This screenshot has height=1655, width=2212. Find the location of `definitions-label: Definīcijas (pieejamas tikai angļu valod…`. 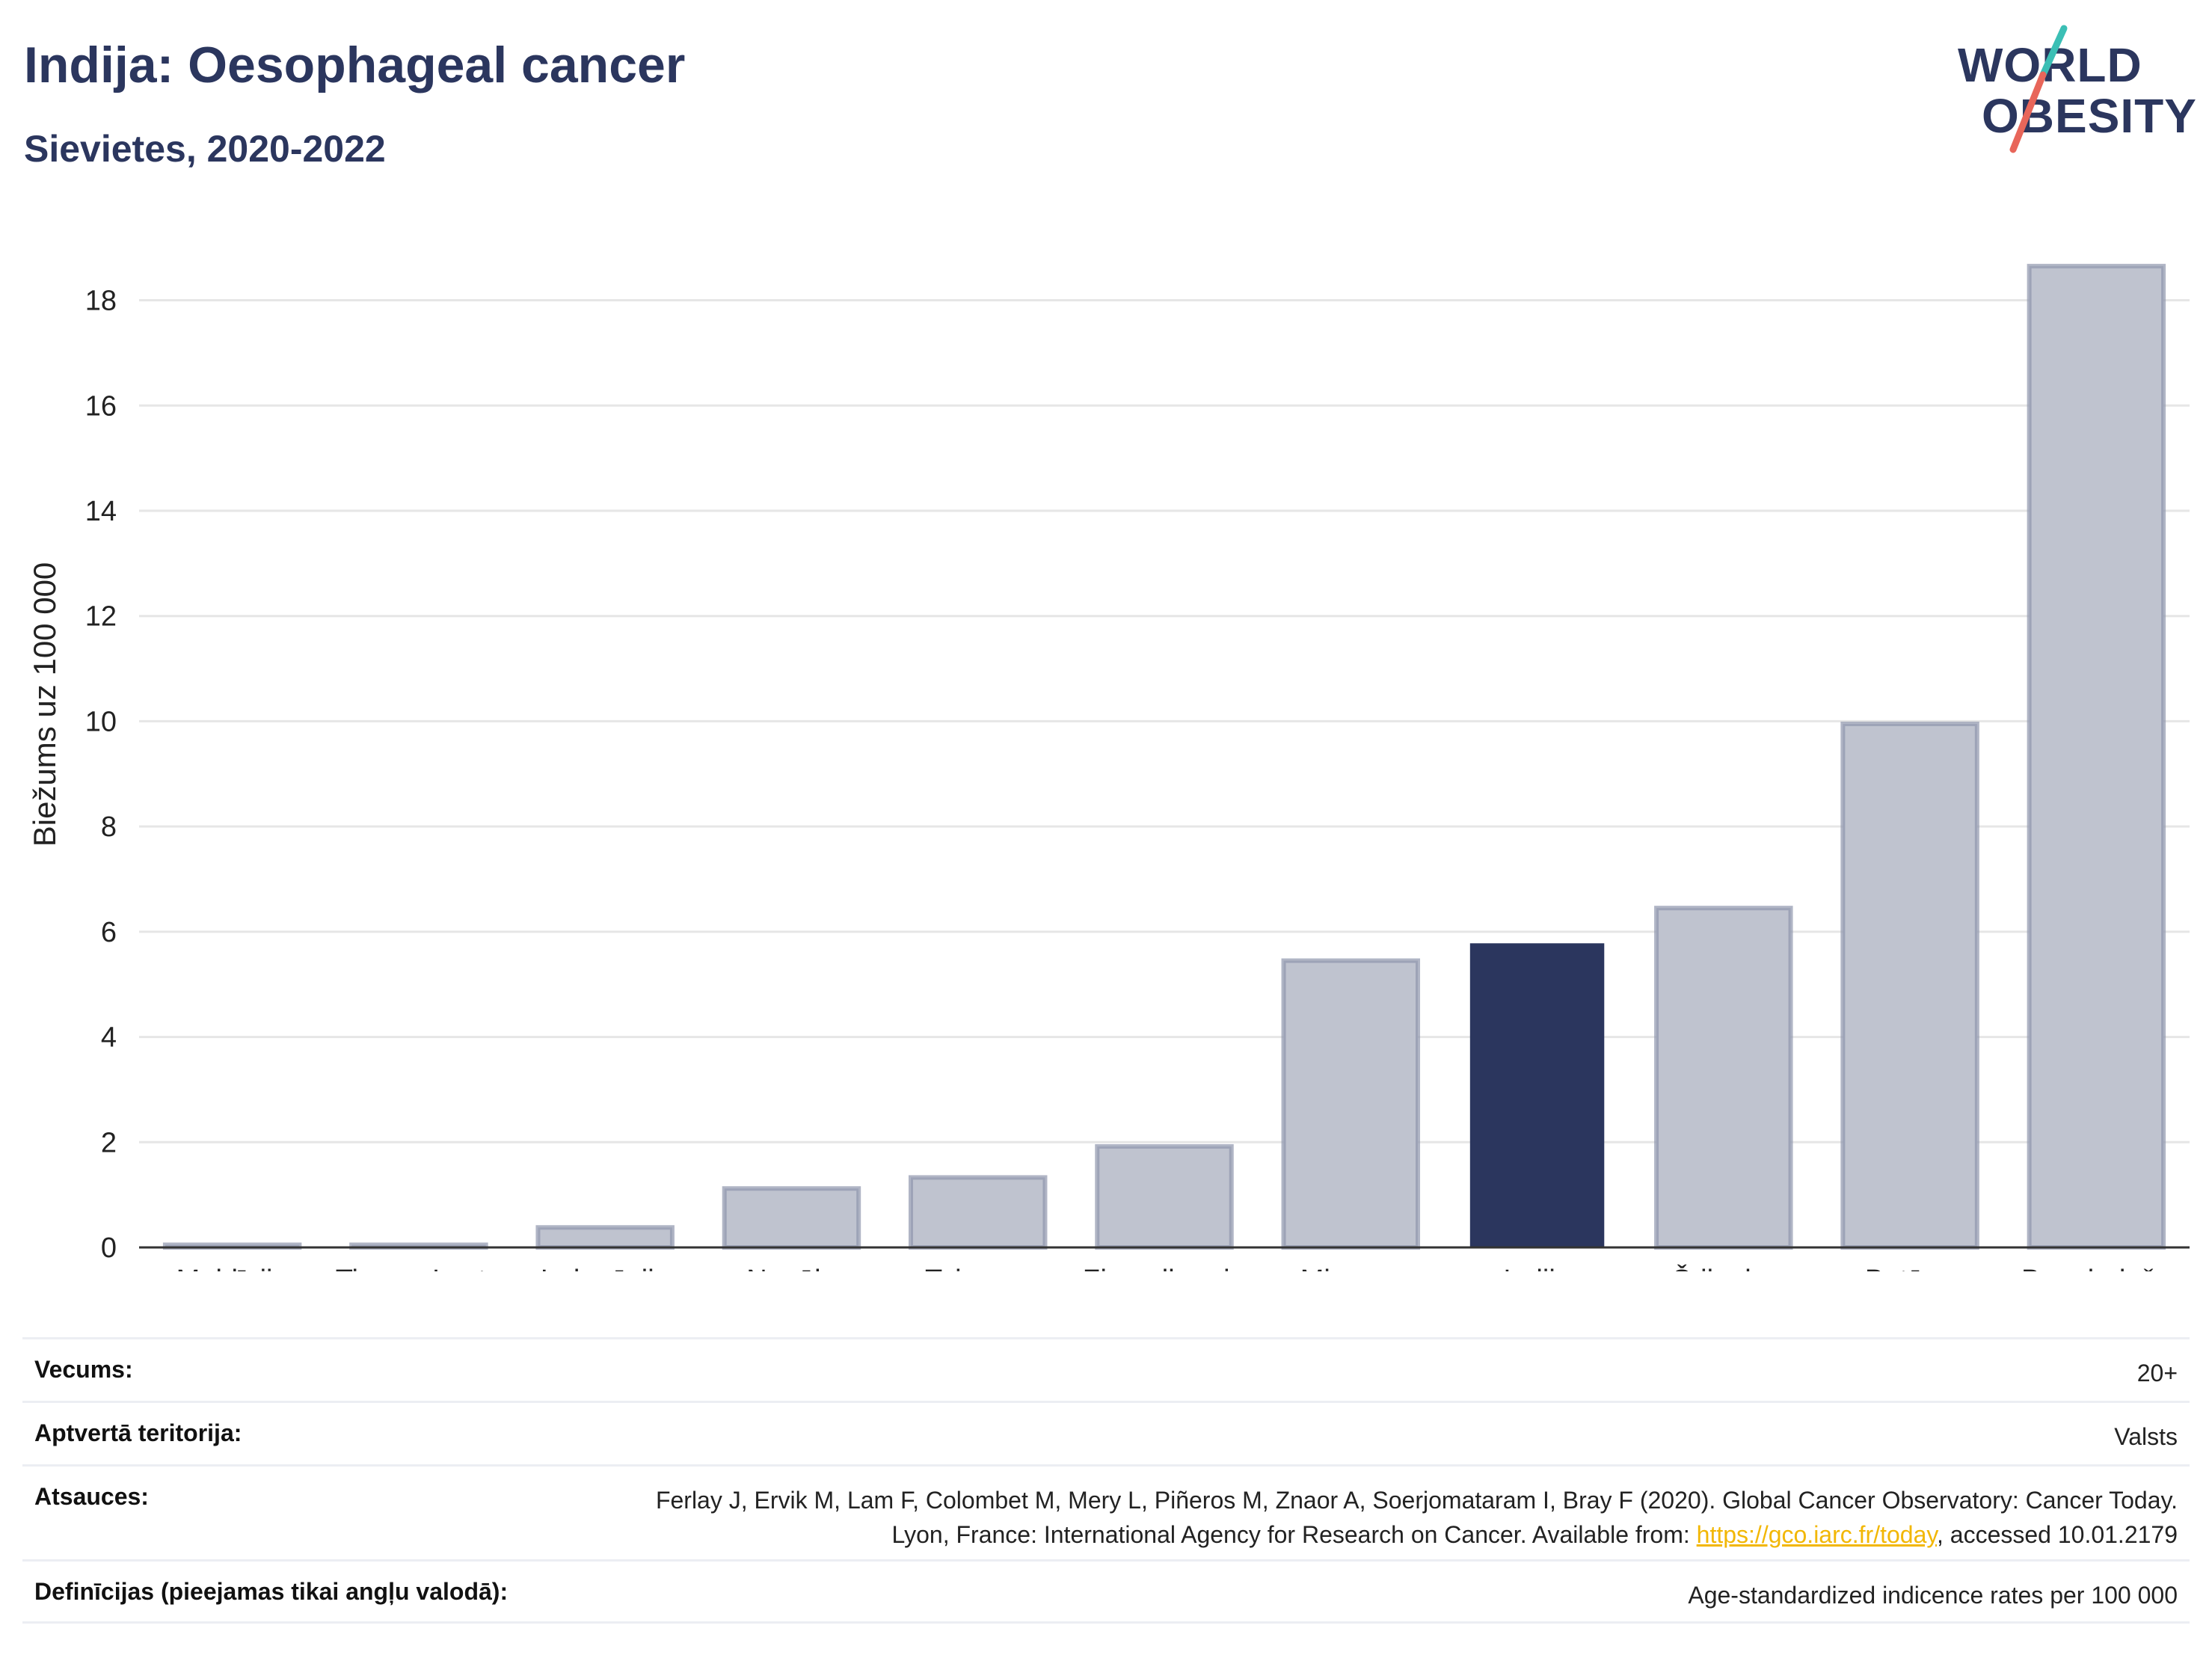

definitions-label: Definīcijas (pieejamas tikai angļu valod… is located at coordinates (271, 1591).